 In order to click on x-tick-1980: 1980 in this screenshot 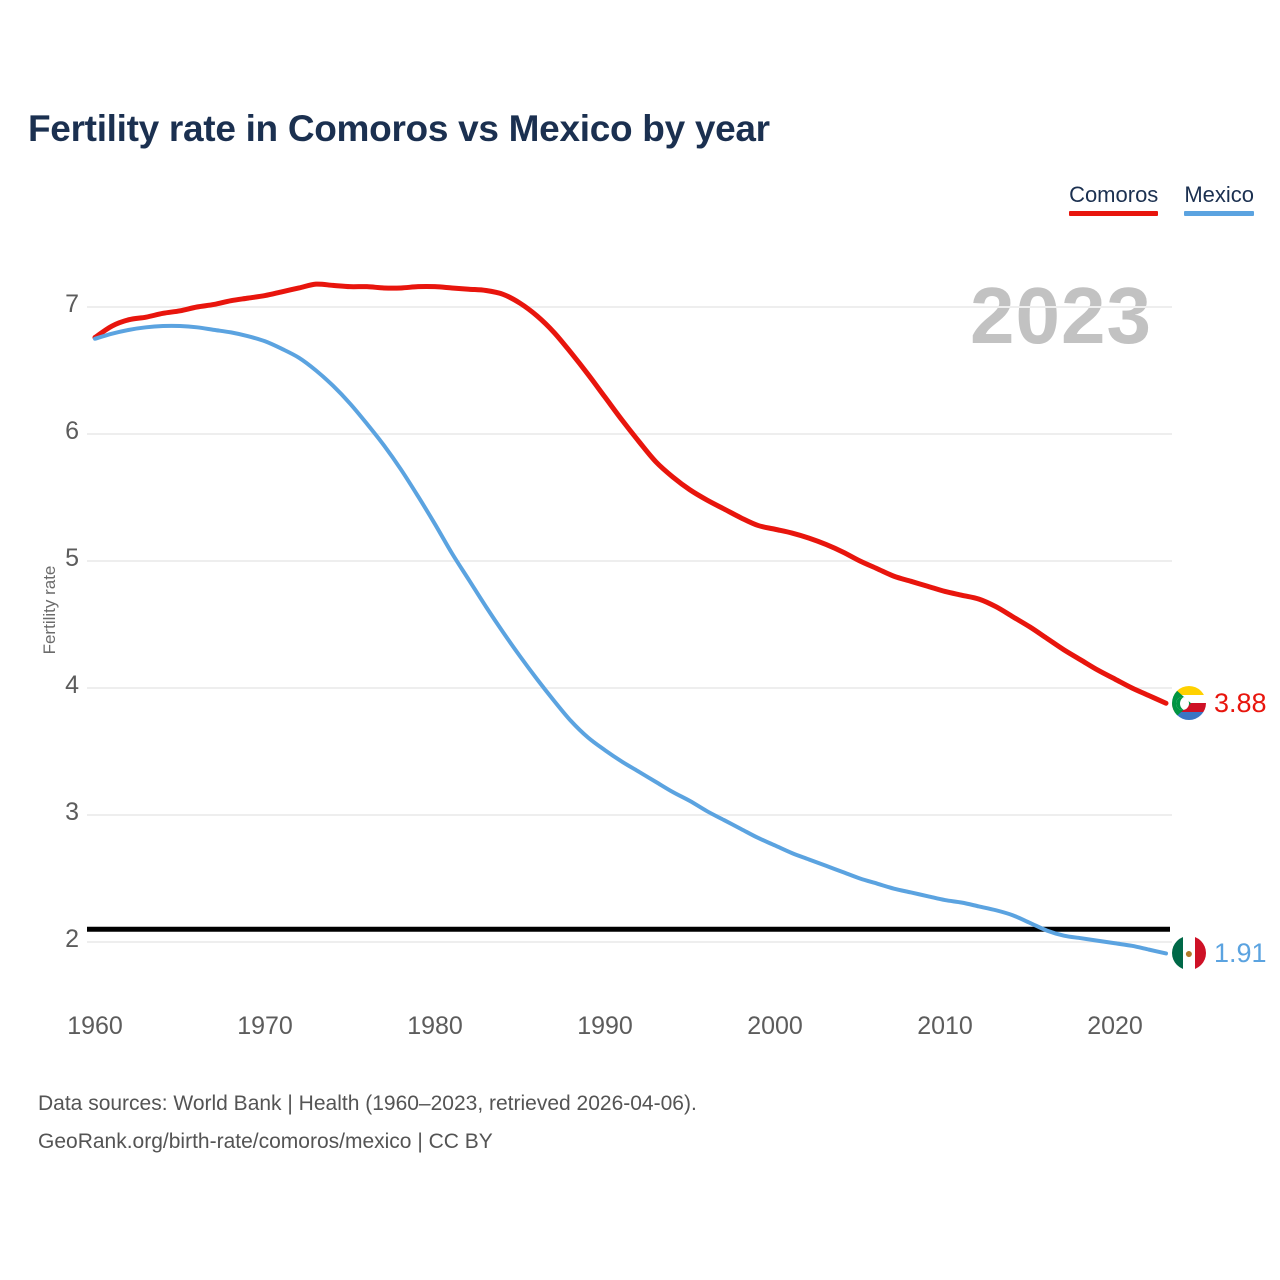, I will do `click(435, 1026)`.